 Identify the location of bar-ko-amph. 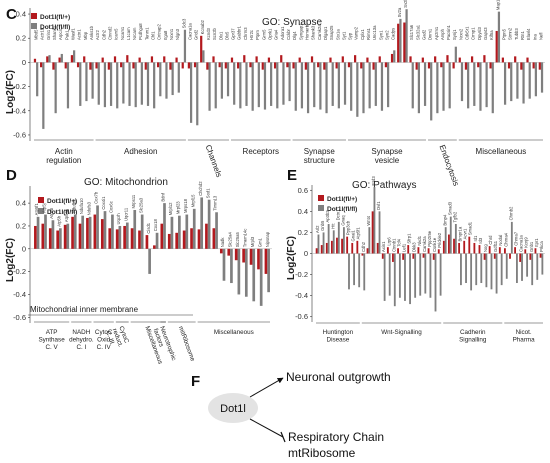
(443, 86).